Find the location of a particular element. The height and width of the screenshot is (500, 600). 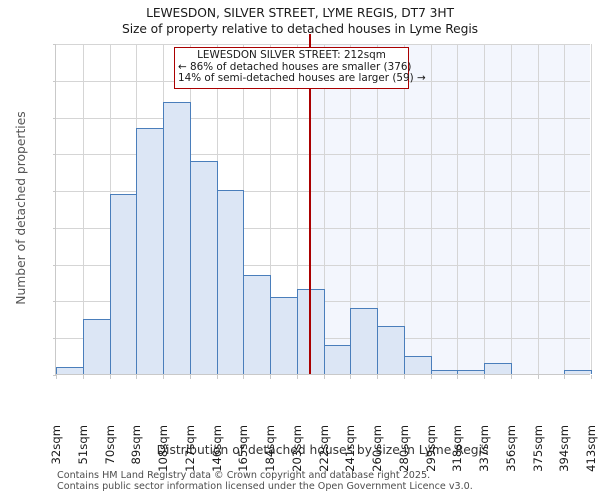

x-axis-tick-label: 146sqm is located at coordinates (216, 448).